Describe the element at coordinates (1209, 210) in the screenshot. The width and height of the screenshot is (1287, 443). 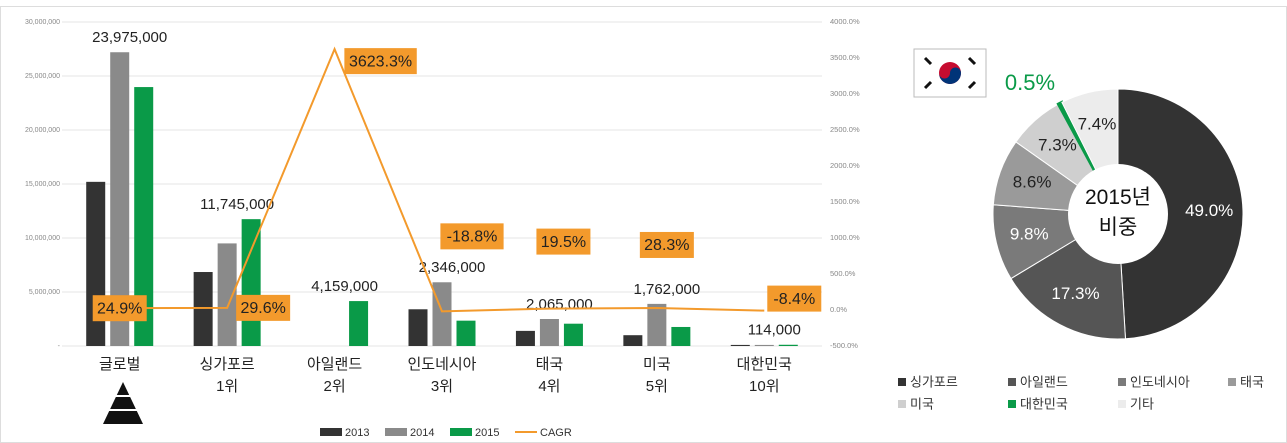
I see `data-label: 49.0%` at that location.